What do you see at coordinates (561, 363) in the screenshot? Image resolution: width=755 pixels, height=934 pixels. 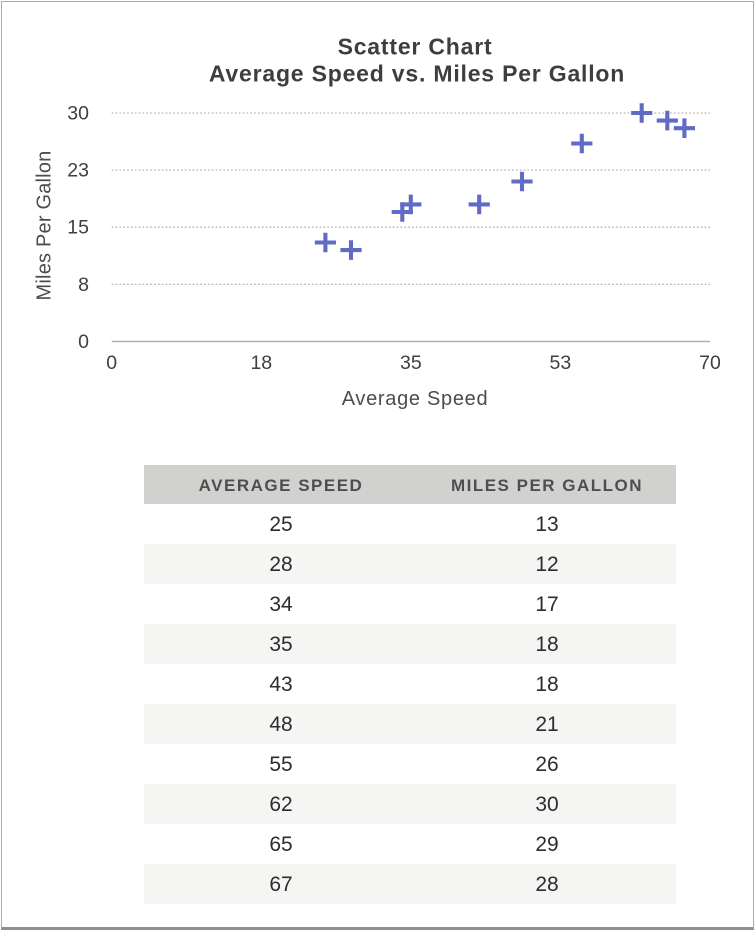 I see `svg-text: 53` at bounding box center [561, 363].